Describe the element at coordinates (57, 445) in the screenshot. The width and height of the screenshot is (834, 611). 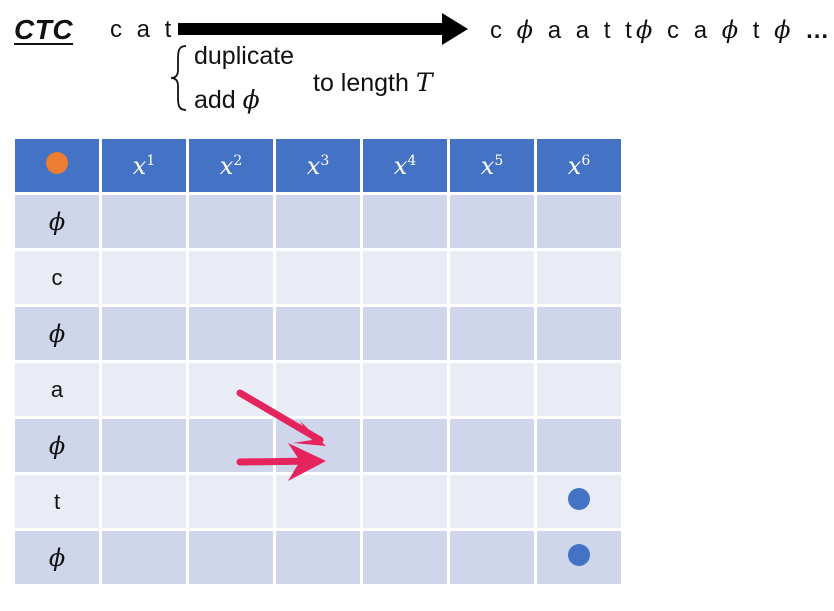
I see `row-label-5: ϕ` at that location.